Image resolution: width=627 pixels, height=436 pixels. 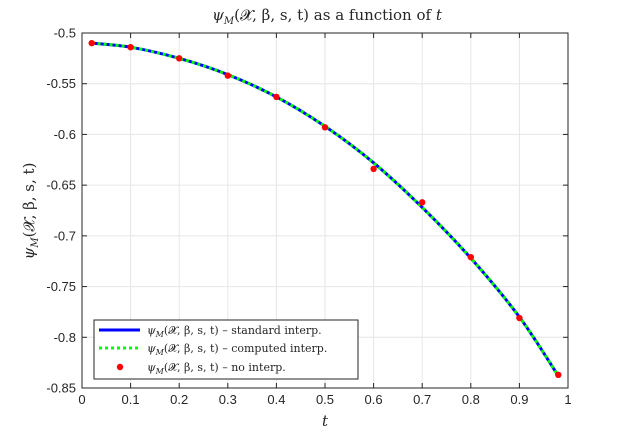 What do you see at coordinates (65, 33) in the screenshot?
I see `y-tick-label: -0.5` at bounding box center [65, 33].